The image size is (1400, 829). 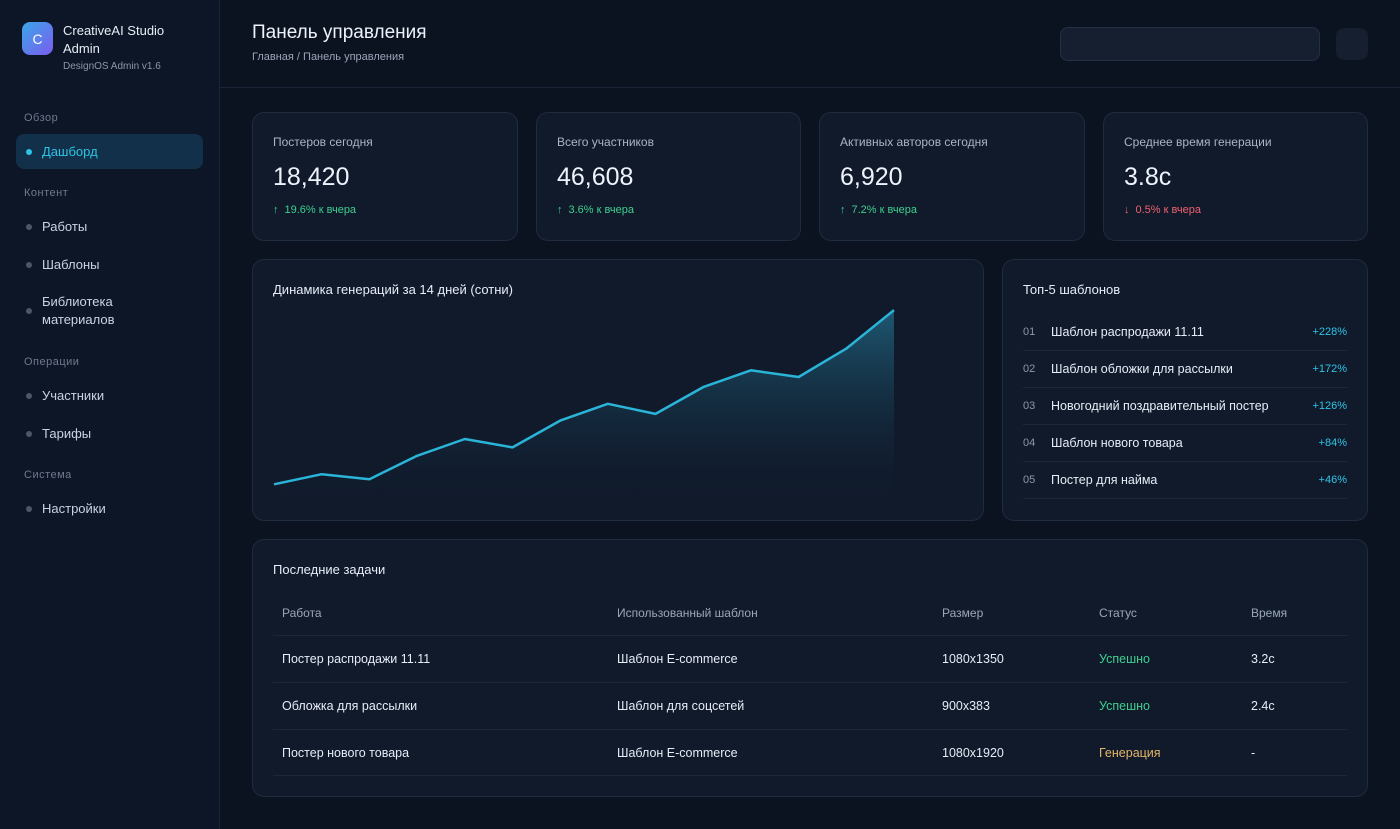 What do you see at coordinates (41, 118) in the screenshot?
I see `nav-section-overview: Обзор` at bounding box center [41, 118].